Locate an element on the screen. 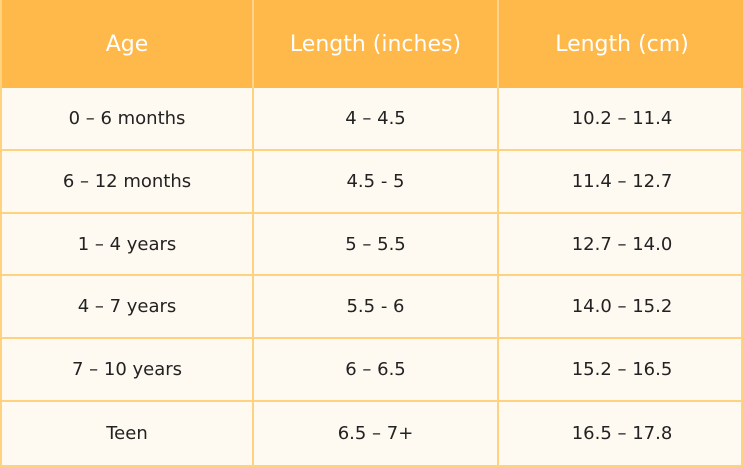 This screenshot has width=743, height=467. table-cell: 0 – 6 months is located at coordinates (128, 119).